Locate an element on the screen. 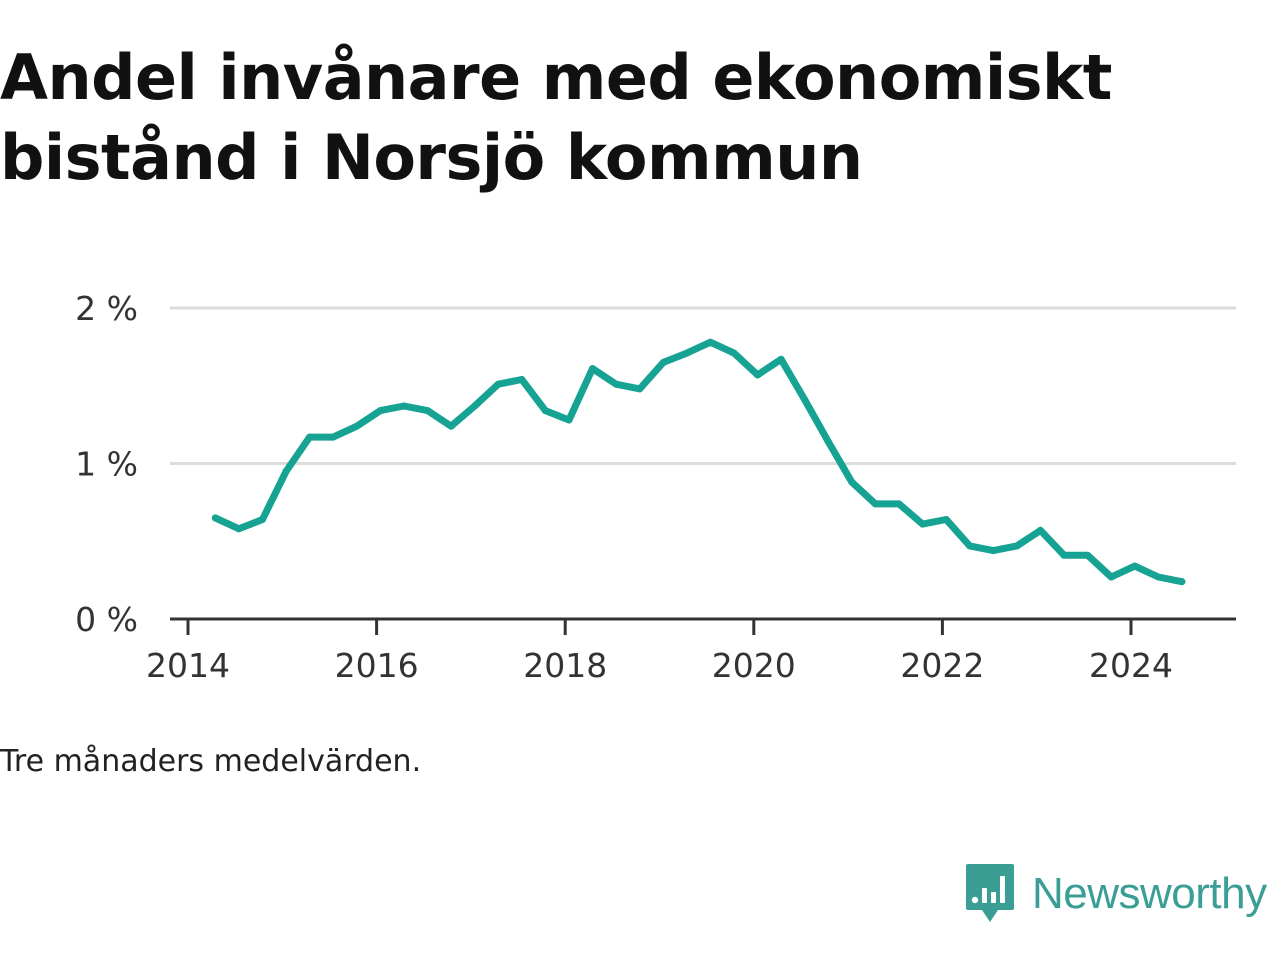  y-tick-label: 1 % is located at coordinates (106, 464).